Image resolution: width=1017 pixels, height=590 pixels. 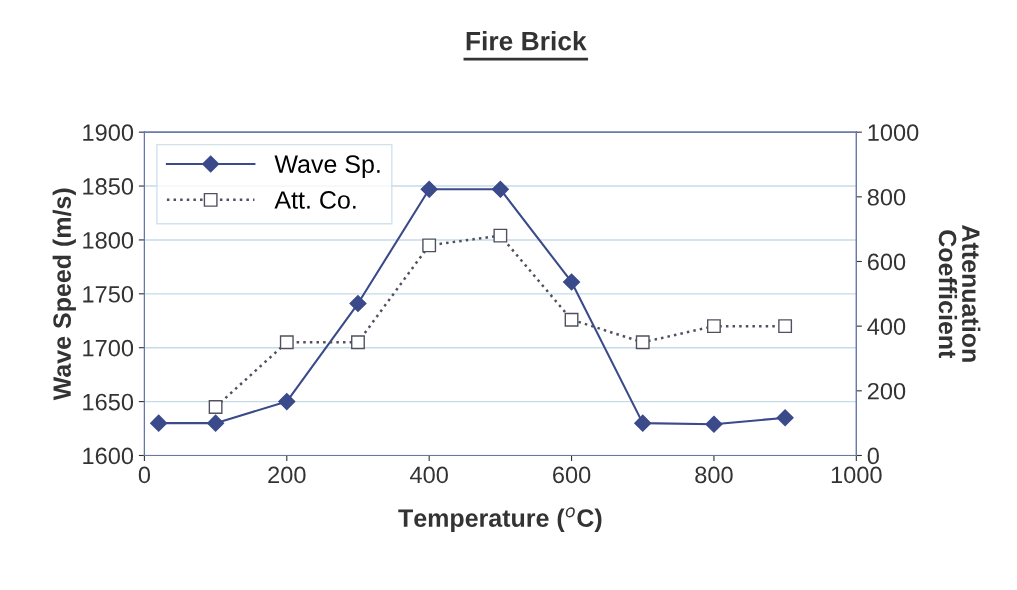 I want to click on x-axis-title: Temperature ($^{o}$C), so click(x=500, y=519).